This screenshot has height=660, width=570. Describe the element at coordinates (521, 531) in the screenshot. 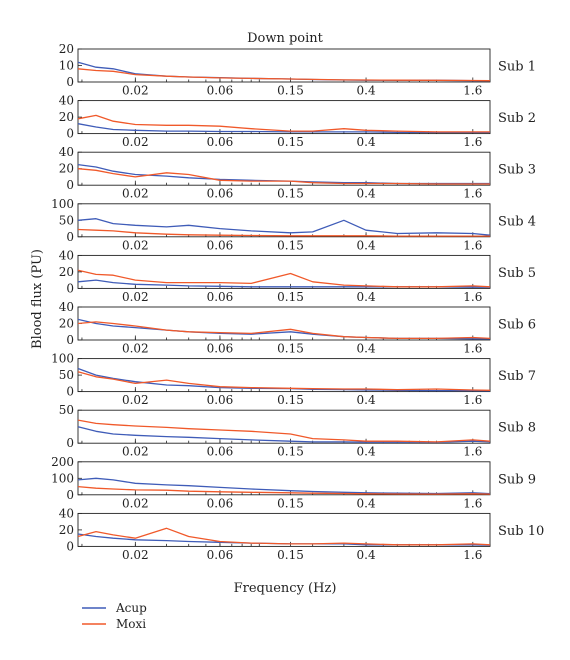

I see `panel-label: Sub 10` at that location.